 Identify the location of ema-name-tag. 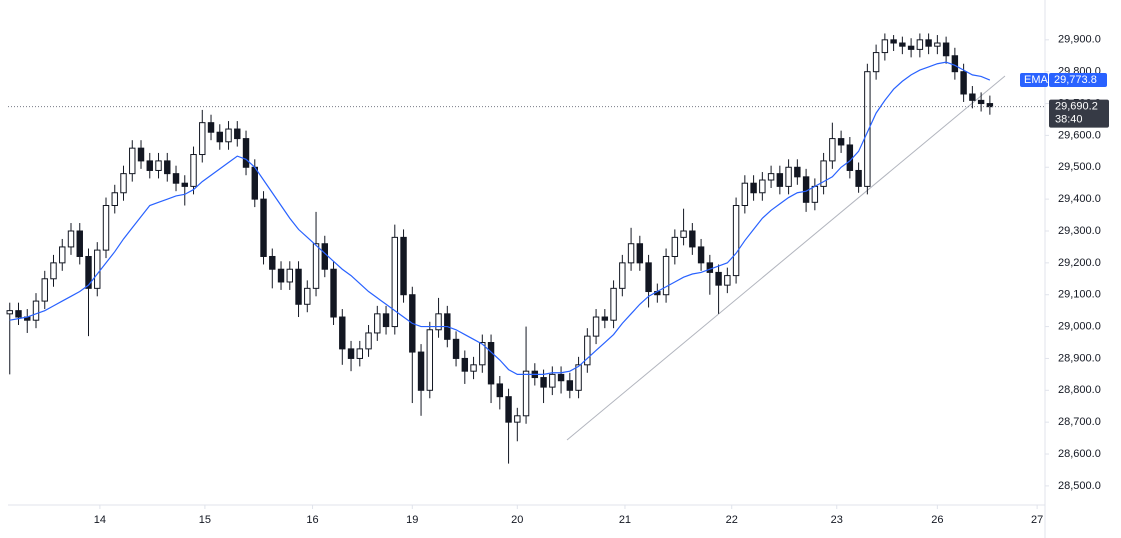
(1034, 80).